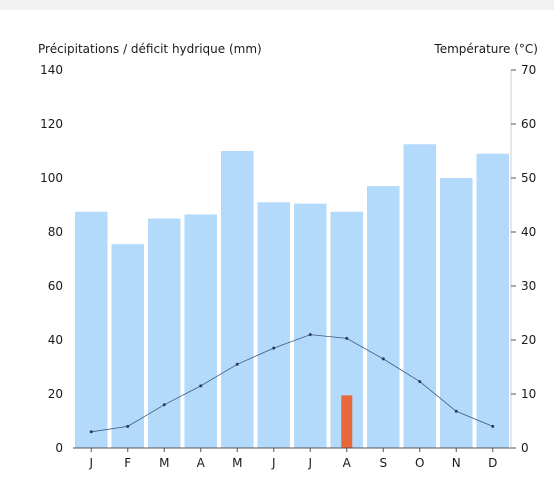 The height and width of the screenshot is (481, 554). What do you see at coordinates (59, 448) in the screenshot?
I see `left-tick-label-0: 0` at bounding box center [59, 448].